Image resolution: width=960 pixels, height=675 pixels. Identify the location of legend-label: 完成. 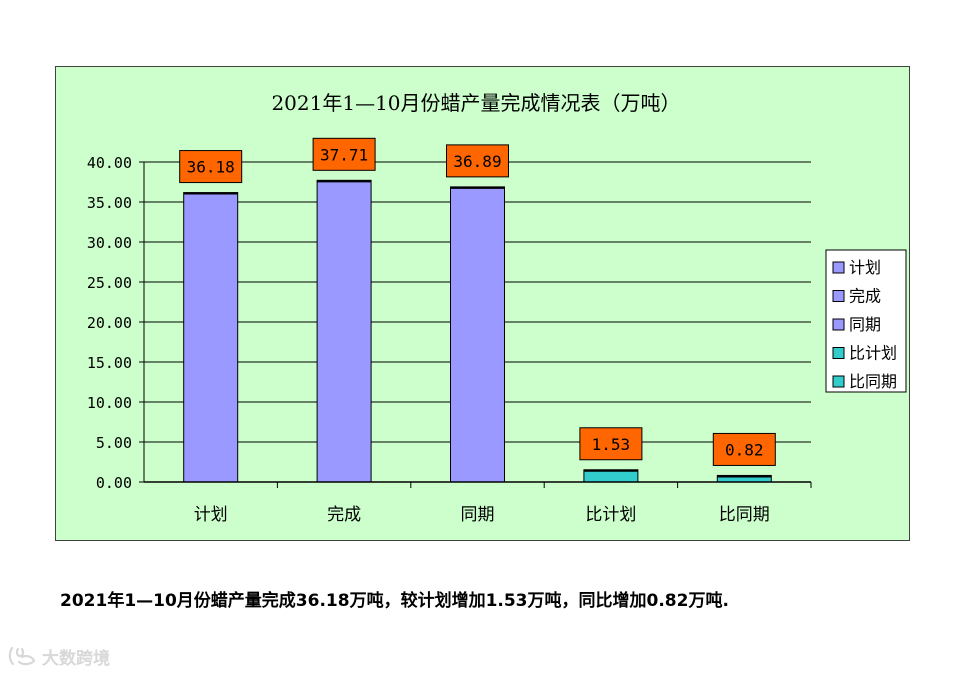
(865, 296).